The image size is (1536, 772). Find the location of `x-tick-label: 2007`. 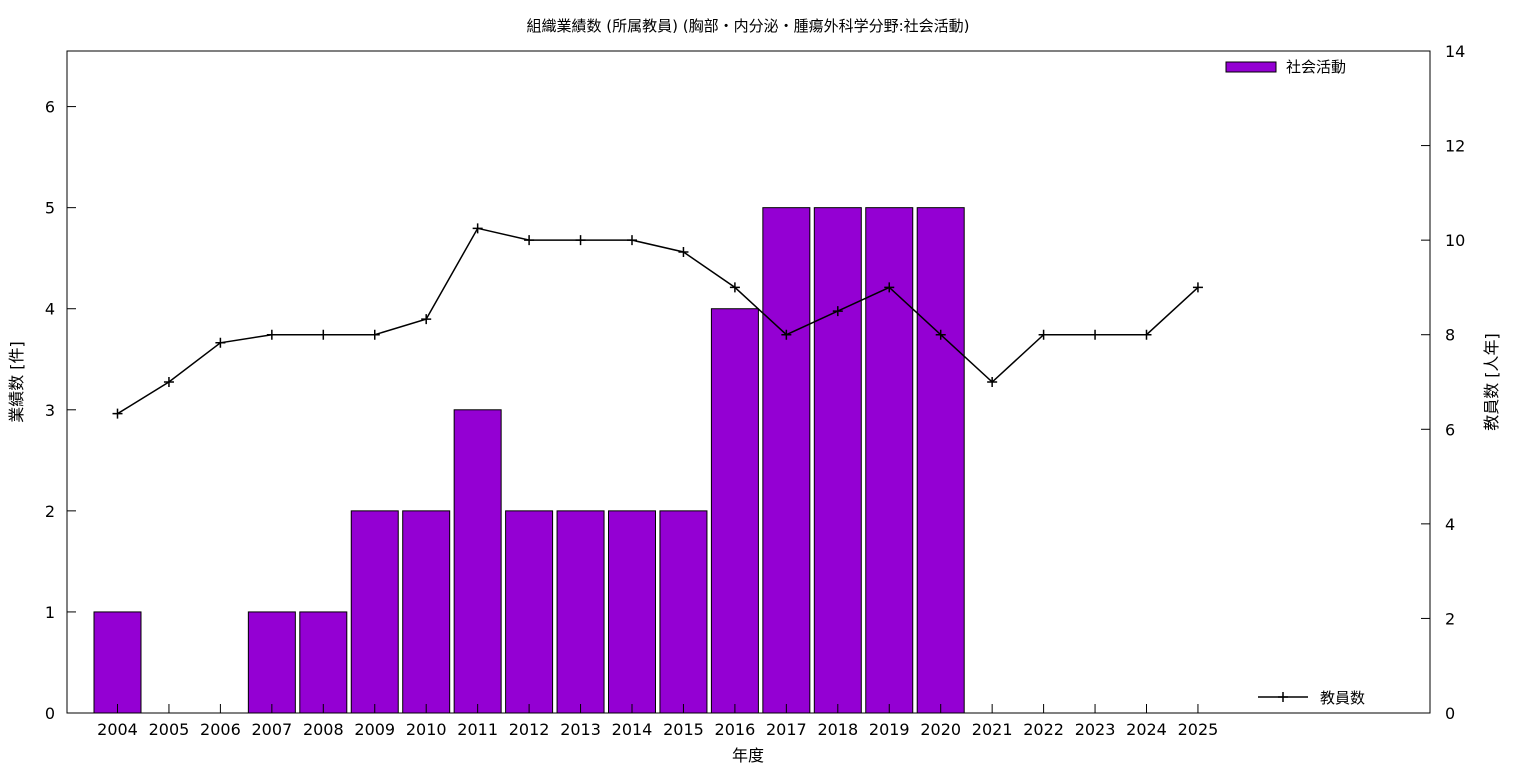

x-tick-label: 2007 is located at coordinates (271, 729).